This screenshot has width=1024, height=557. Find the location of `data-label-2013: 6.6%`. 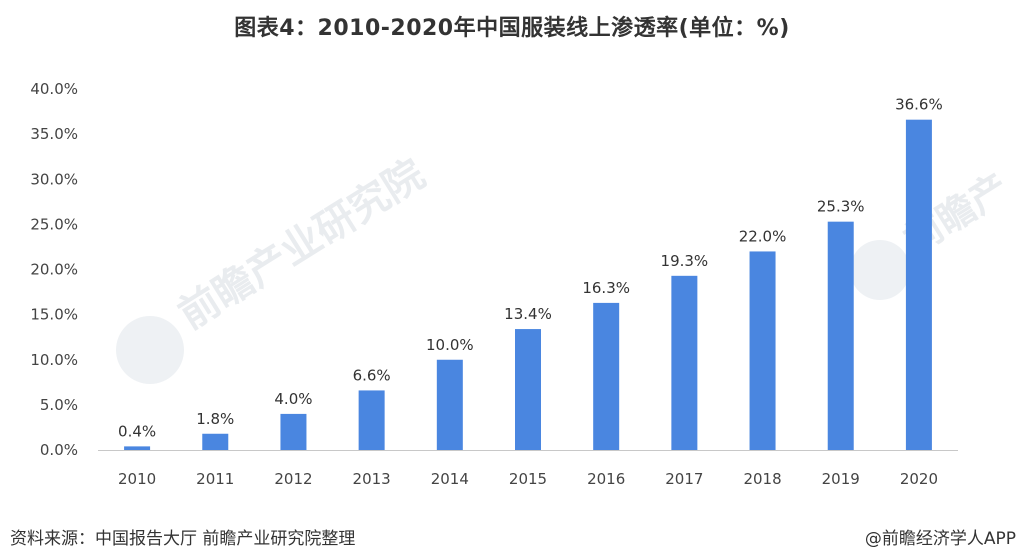

data-label-2013: 6.6% is located at coordinates (372, 375).